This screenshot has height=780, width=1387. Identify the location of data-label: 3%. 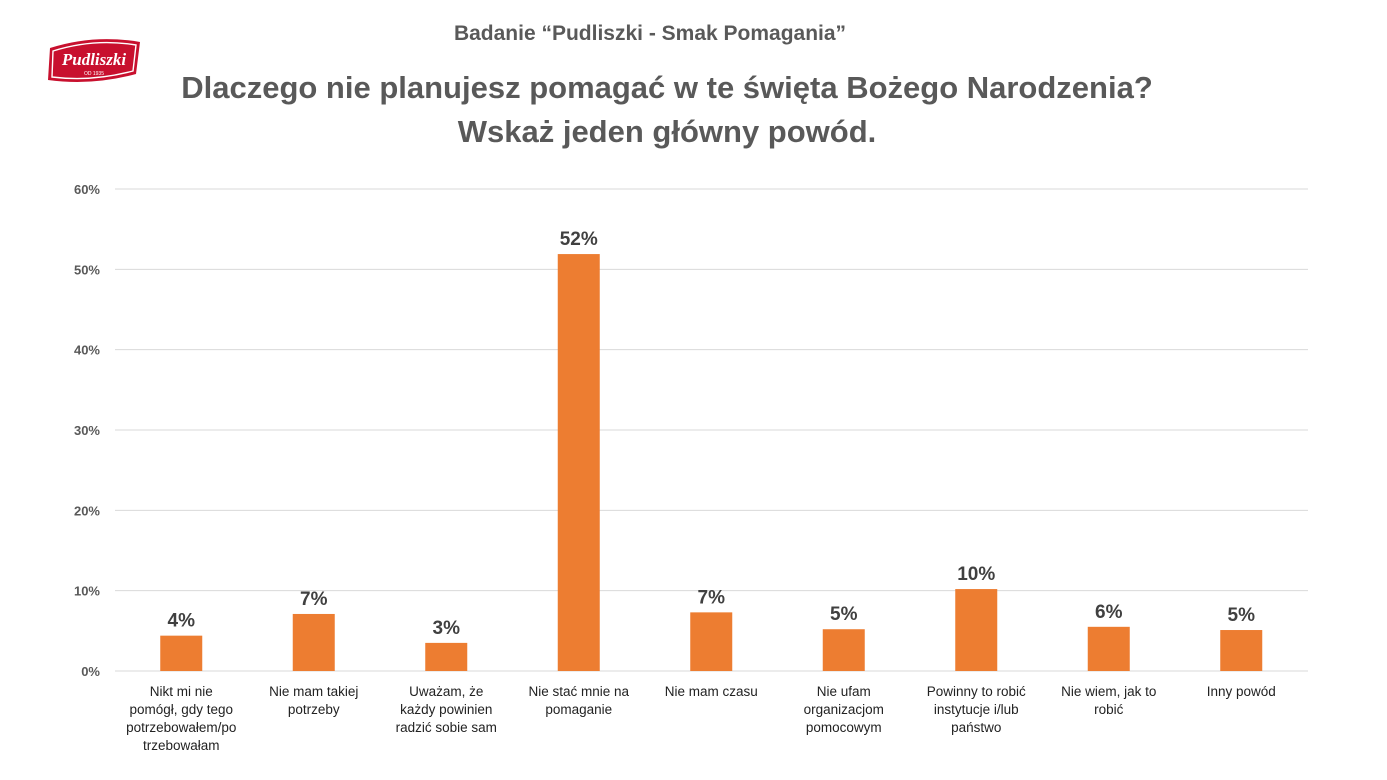
(447, 628).